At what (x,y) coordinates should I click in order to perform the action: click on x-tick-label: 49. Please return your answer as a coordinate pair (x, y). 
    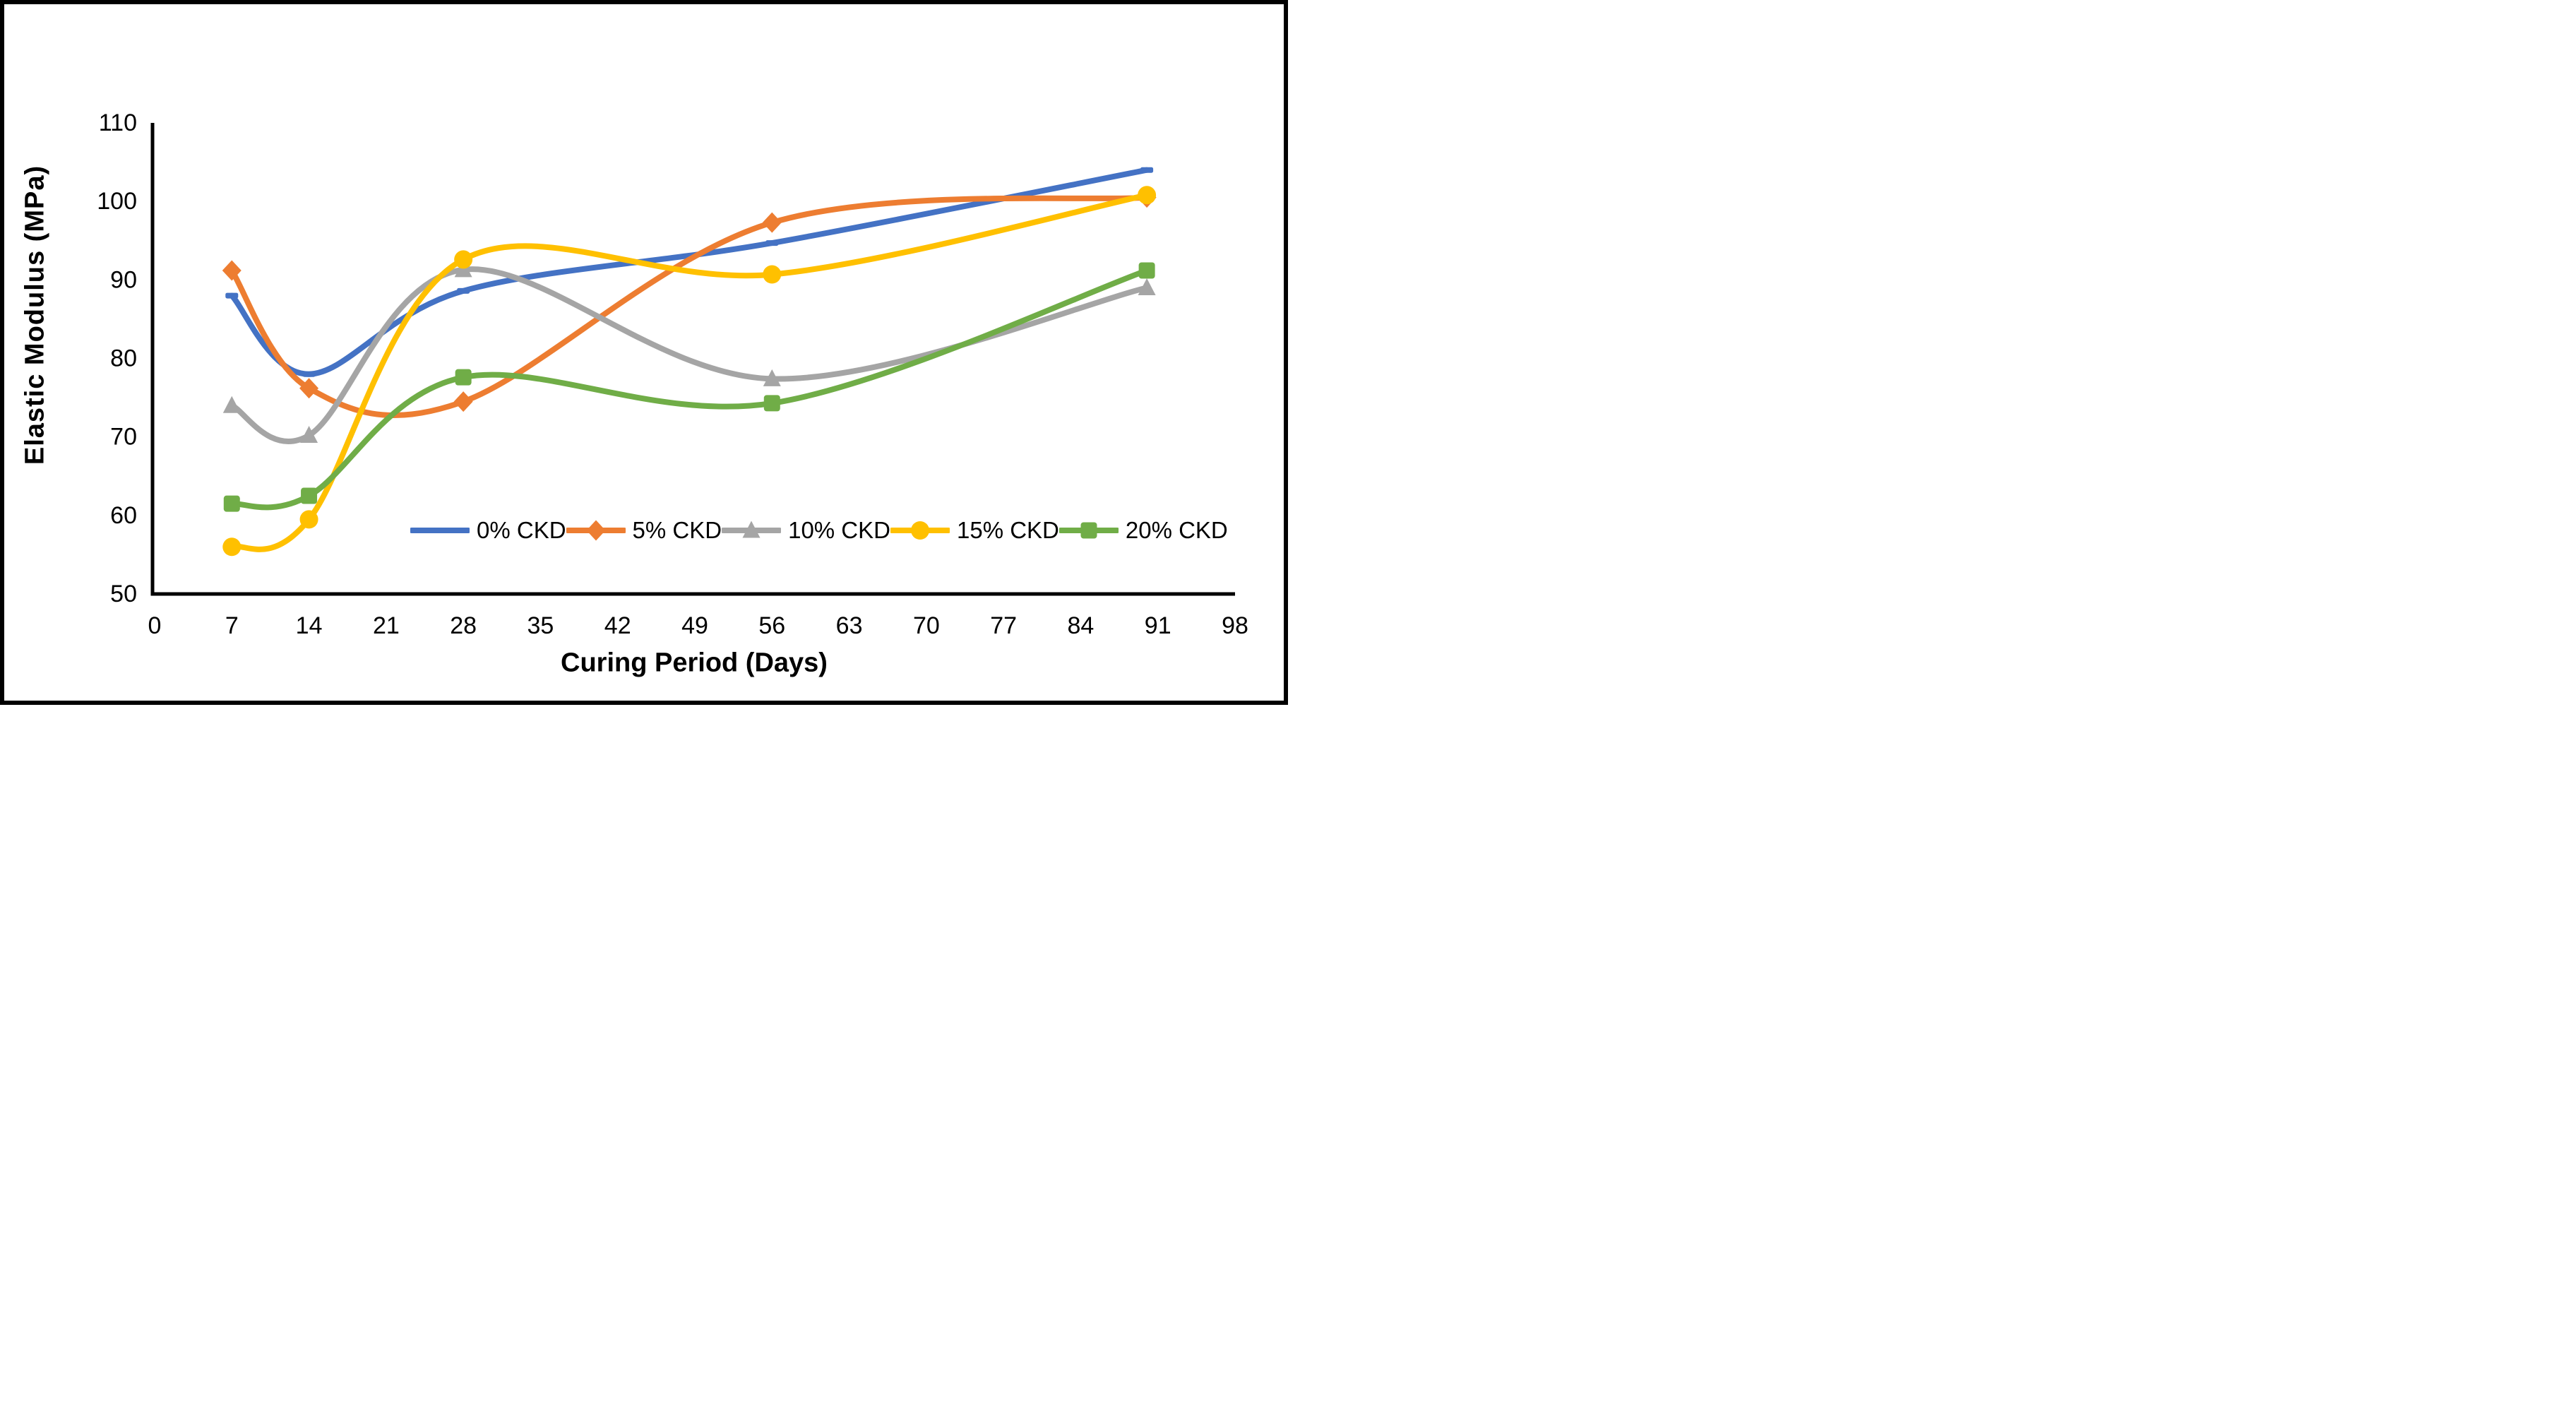
    Looking at the image, I should click on (694, 625).